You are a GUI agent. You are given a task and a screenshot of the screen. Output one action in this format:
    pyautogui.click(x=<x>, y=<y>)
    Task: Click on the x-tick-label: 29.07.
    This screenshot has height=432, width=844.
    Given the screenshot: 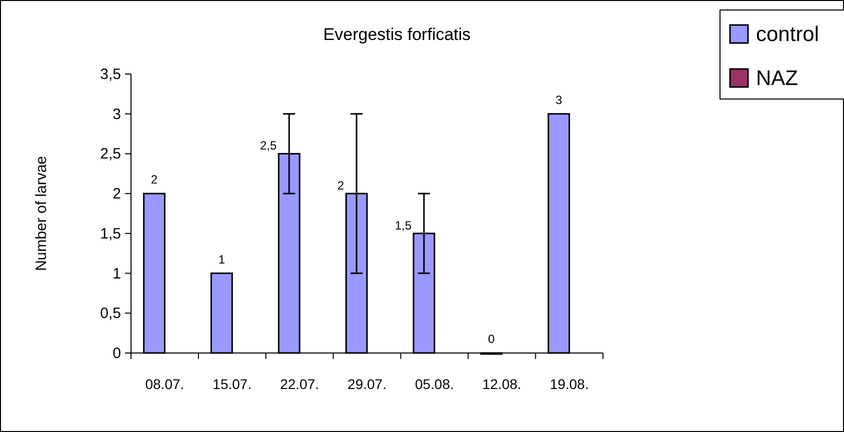 What is the action you would take?
    pyautogui.click(x=367, y=384)
    